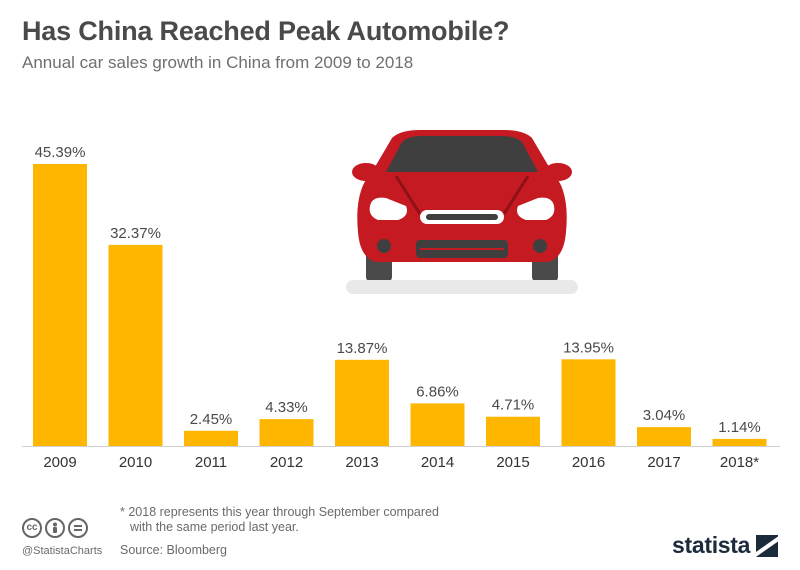 The width and height of the screenshot is (800, 570). What do you see at coordinates (214, 527) in the screenshot?
I see `footnote-line-2: with the same period last year.` at bounding box center [214, 527].